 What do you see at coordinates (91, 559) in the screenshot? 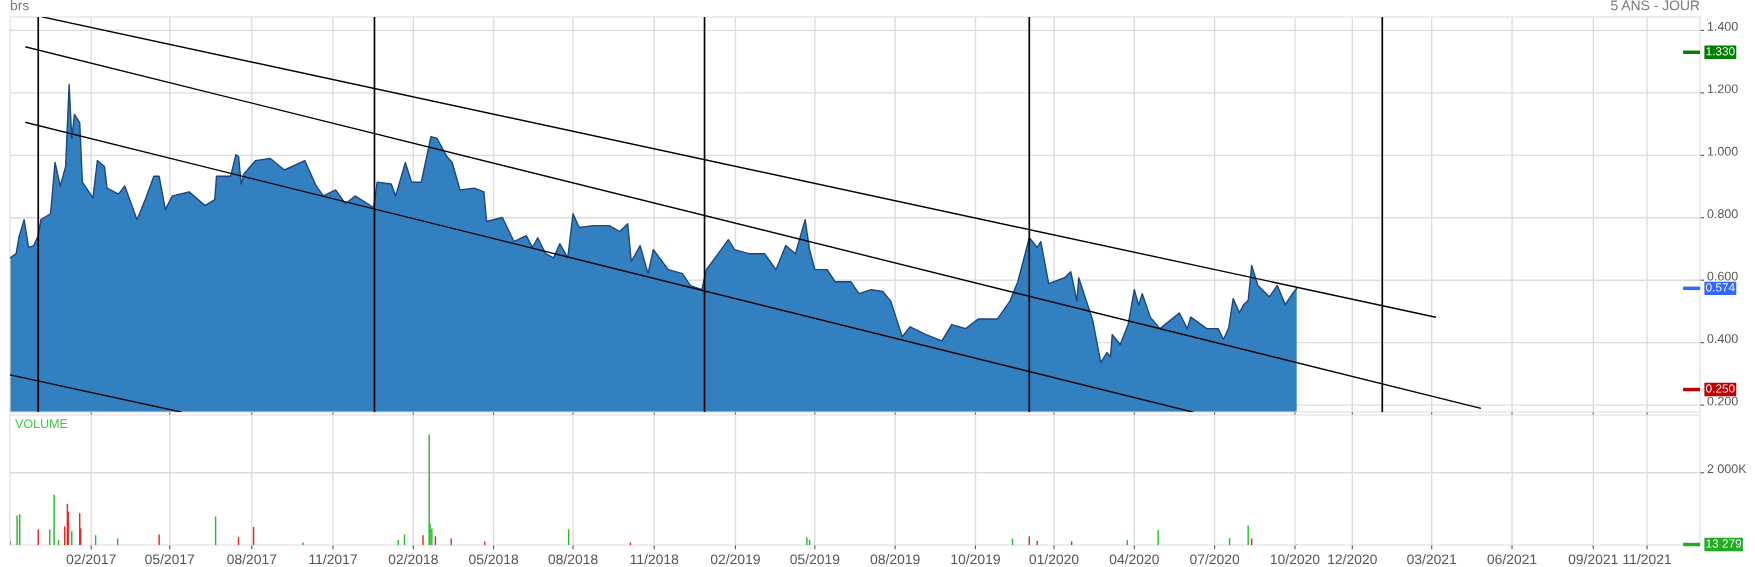
I see `x-tick-label: 02/2017` at bounding box center [91, 559].